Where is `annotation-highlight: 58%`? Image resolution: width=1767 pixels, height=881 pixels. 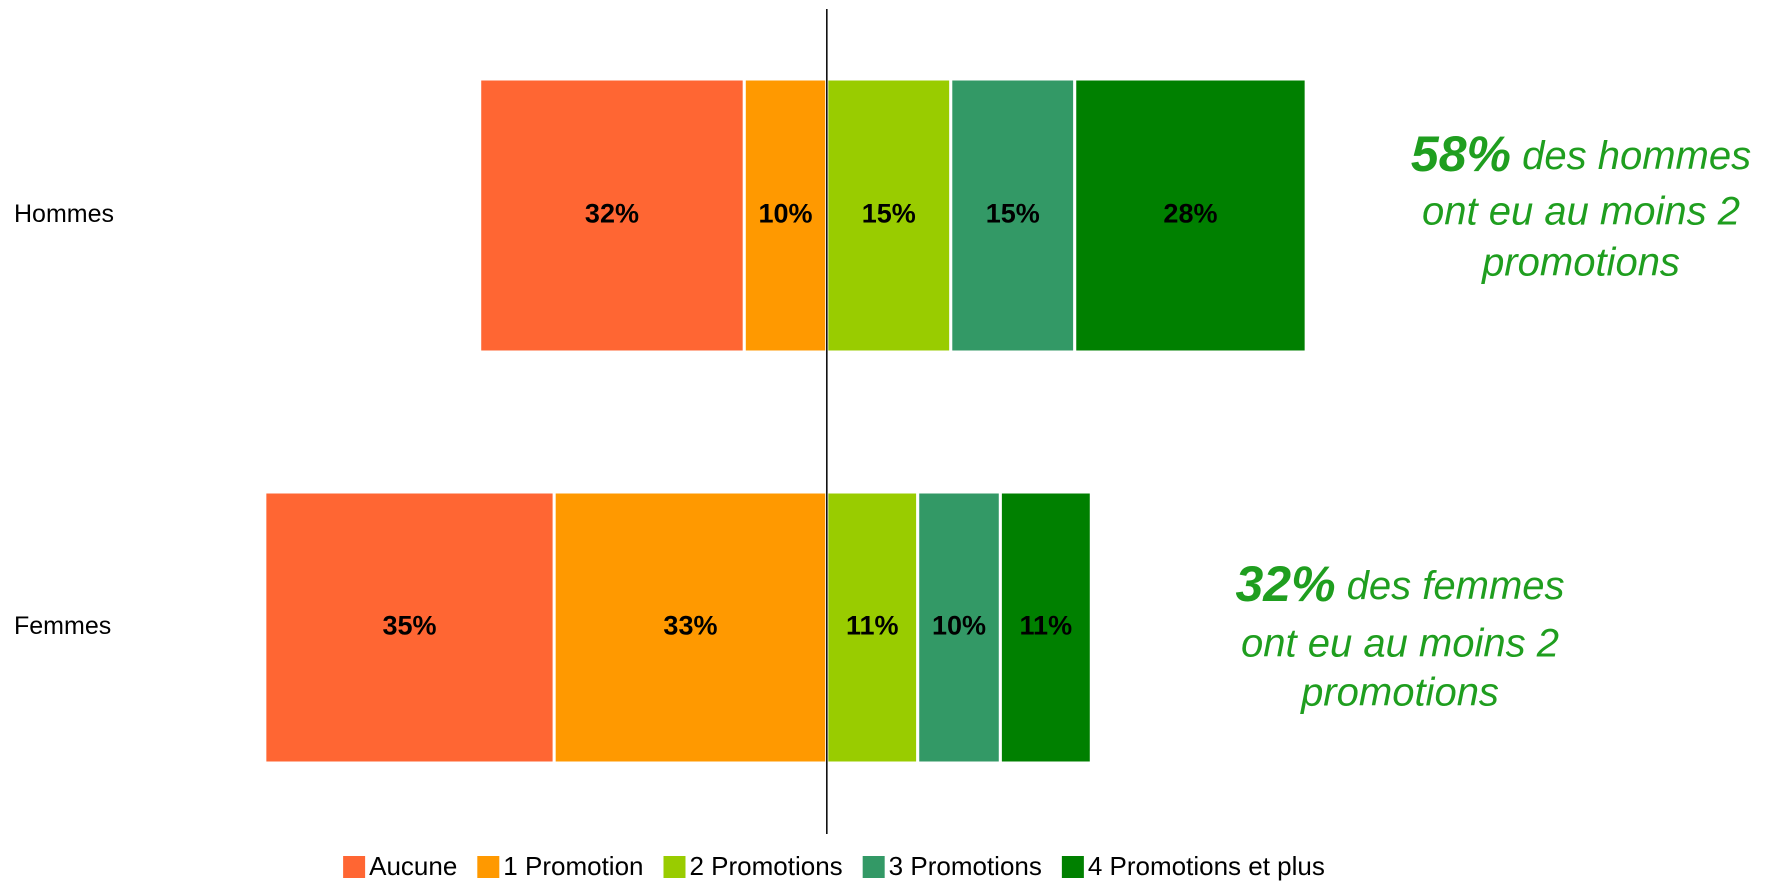
annotation-highlight: 58% is located at coordinates (1461, 154).